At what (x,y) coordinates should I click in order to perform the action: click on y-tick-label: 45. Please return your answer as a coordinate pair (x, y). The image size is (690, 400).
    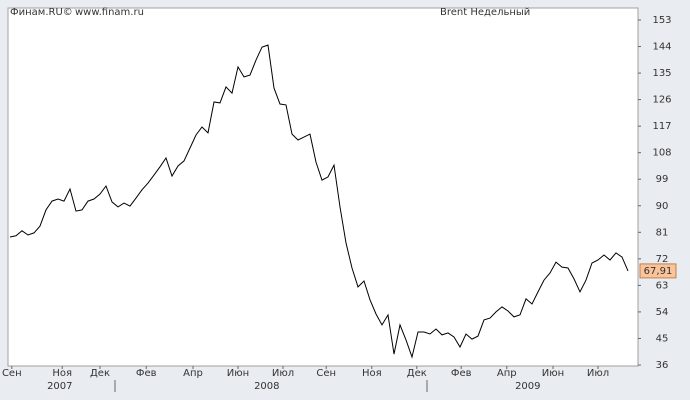
    Looking at the image, I should click on (662, 338).